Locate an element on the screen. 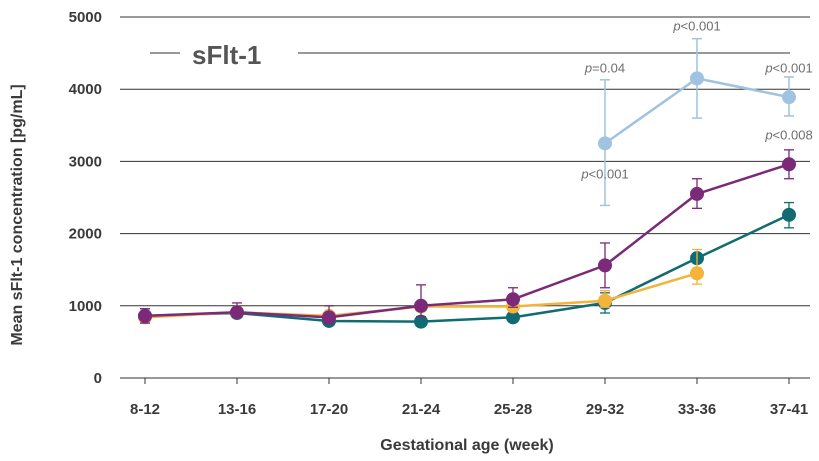  chart-title: sFlt-1 is located at coordinates (226, 55).